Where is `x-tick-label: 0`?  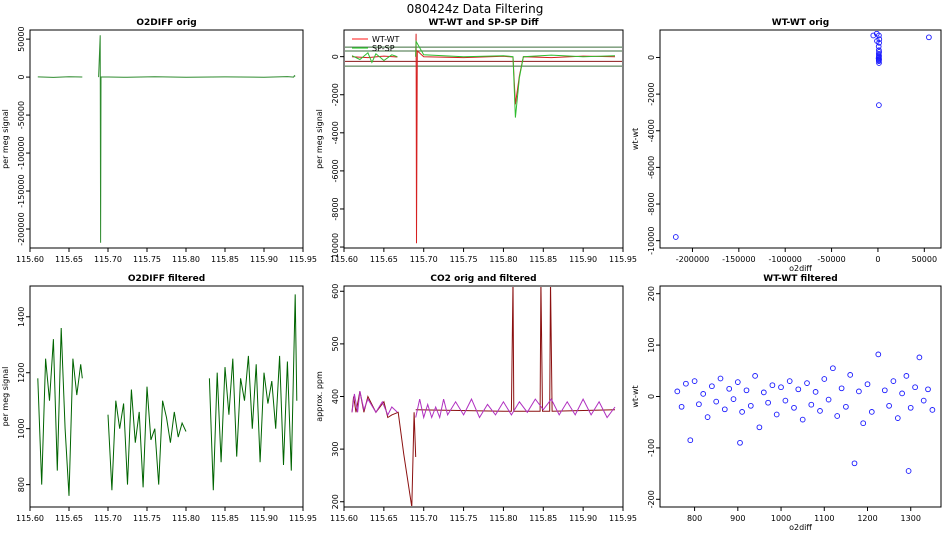 x-tick-label: 0 is located at coordinates (877, 259).